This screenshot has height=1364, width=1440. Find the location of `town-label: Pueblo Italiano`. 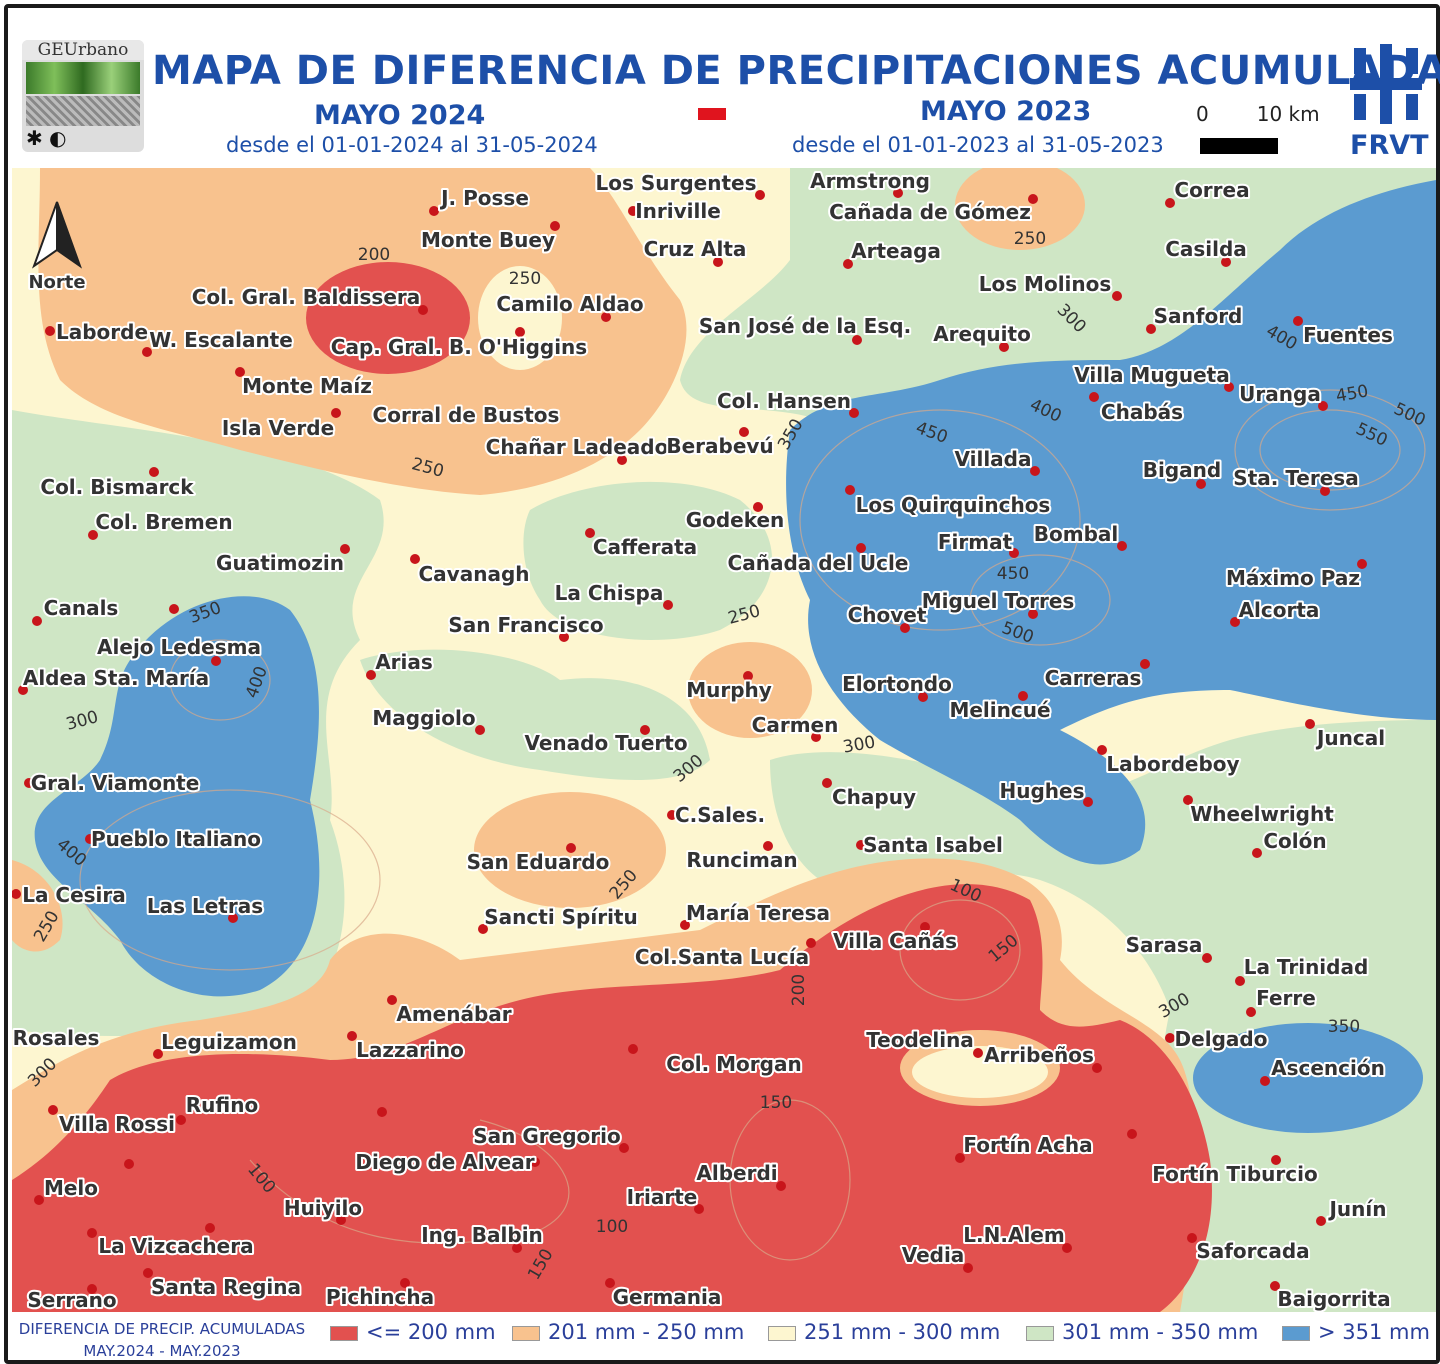

town-label: Pueblo Italiano is located at coordinates (176, 839).